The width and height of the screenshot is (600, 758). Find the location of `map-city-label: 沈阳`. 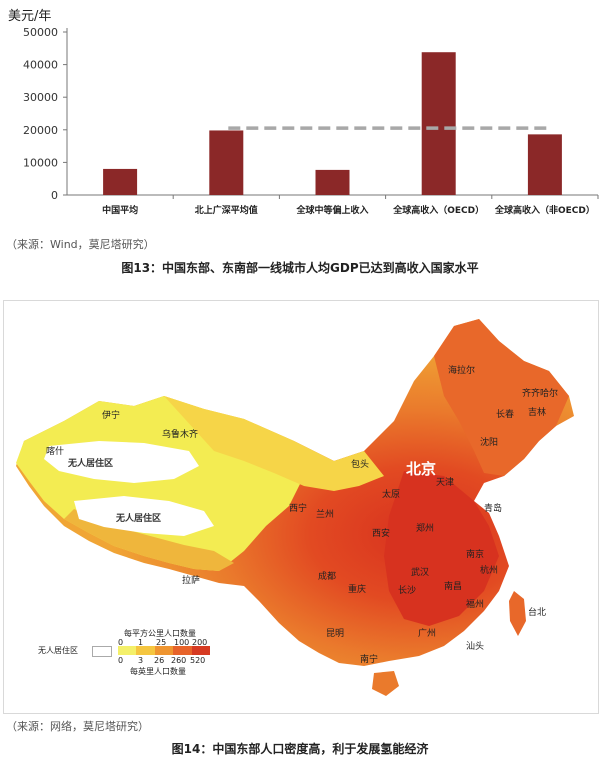

map-city-label: 沈阳 is located at coordinates (489, 443).